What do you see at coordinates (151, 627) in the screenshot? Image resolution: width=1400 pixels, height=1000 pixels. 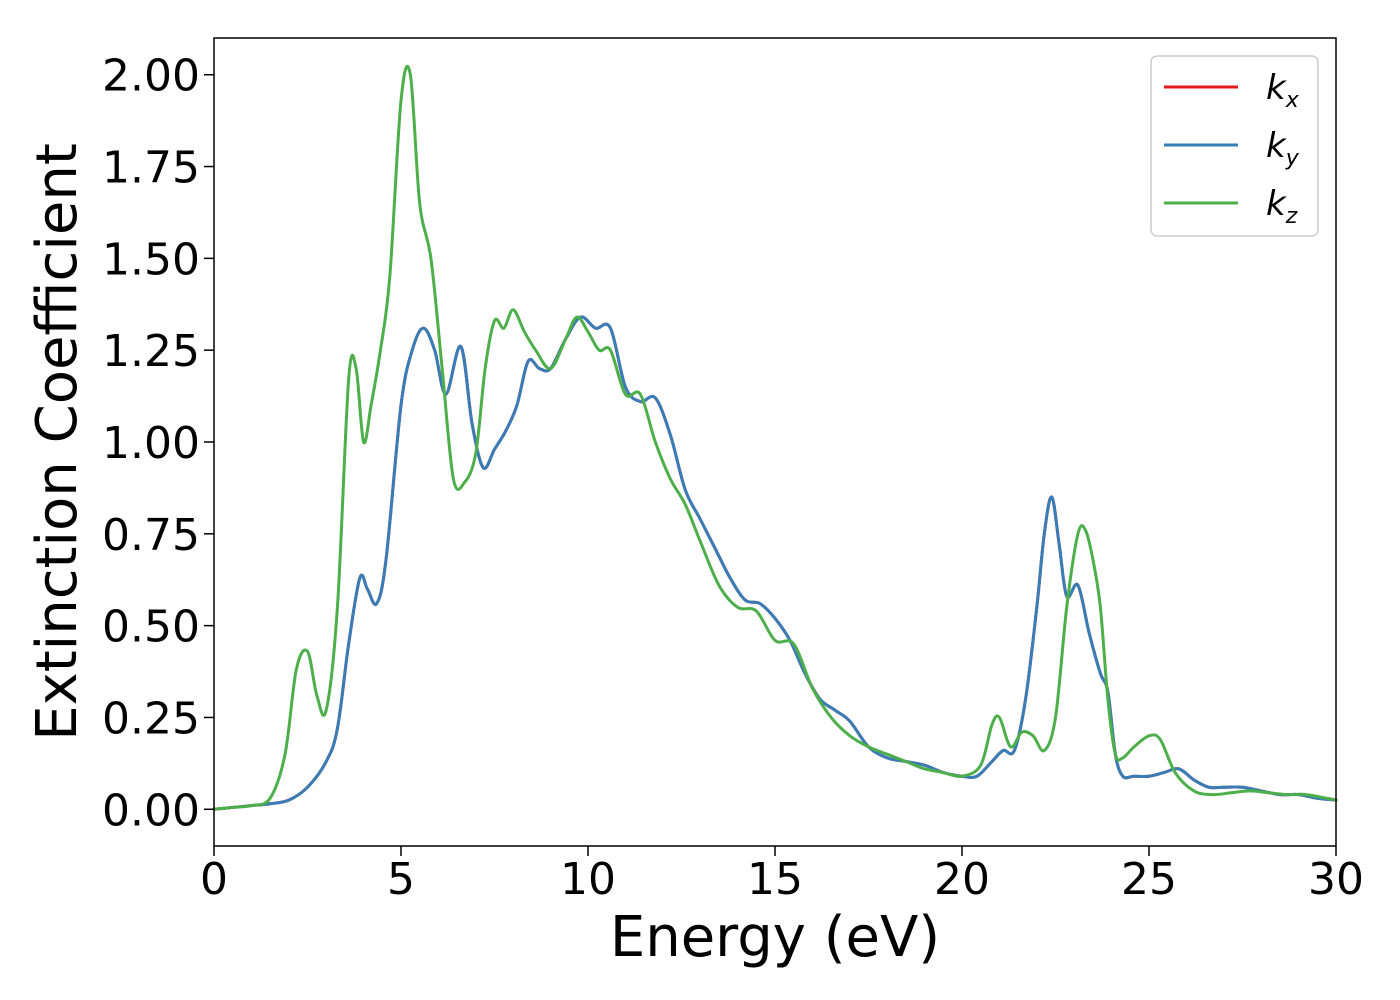 I see `y-tick-label: 0.50` at bounding box center [151, 627].